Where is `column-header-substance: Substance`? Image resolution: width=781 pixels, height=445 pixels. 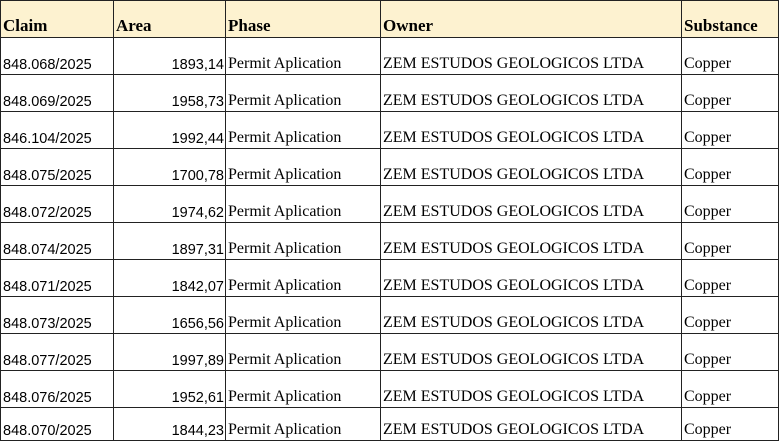
column-header-substance: Substance is located at coordinates (730, 19).